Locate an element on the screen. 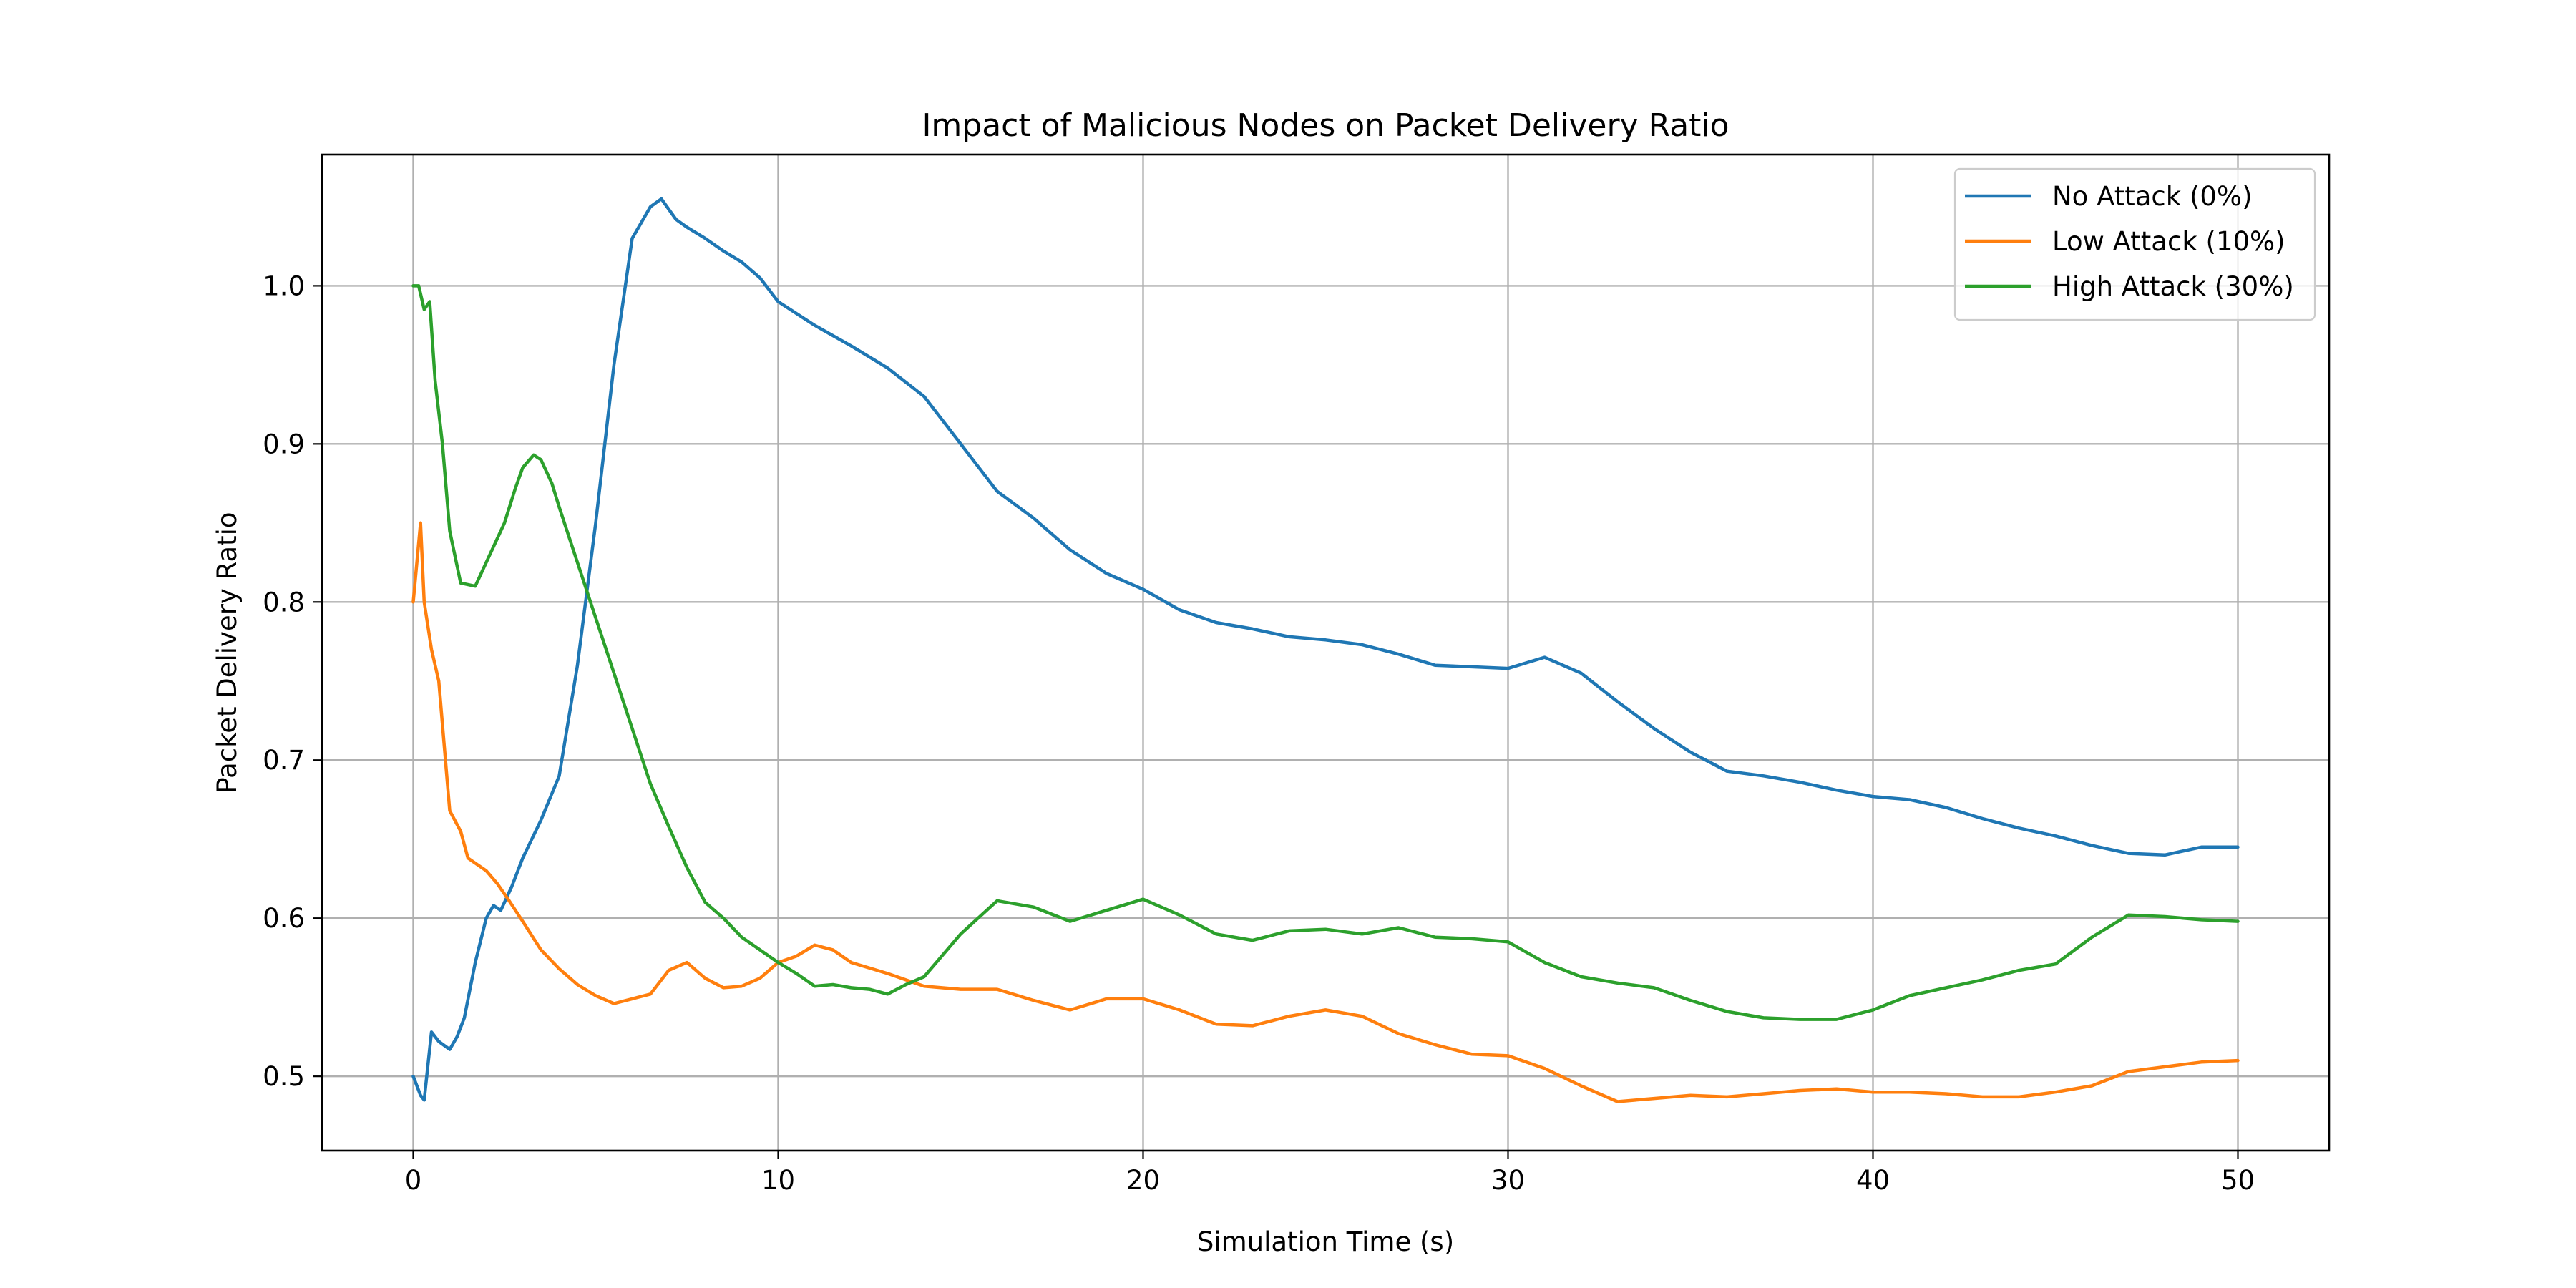  x-tick-label: 20 is located at coordinates (1143, 1180).